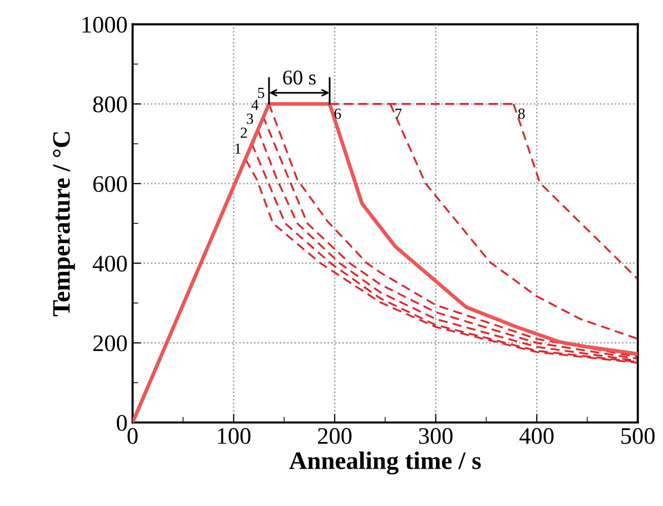  I want to click on annotation: 4, so click(255, 105).